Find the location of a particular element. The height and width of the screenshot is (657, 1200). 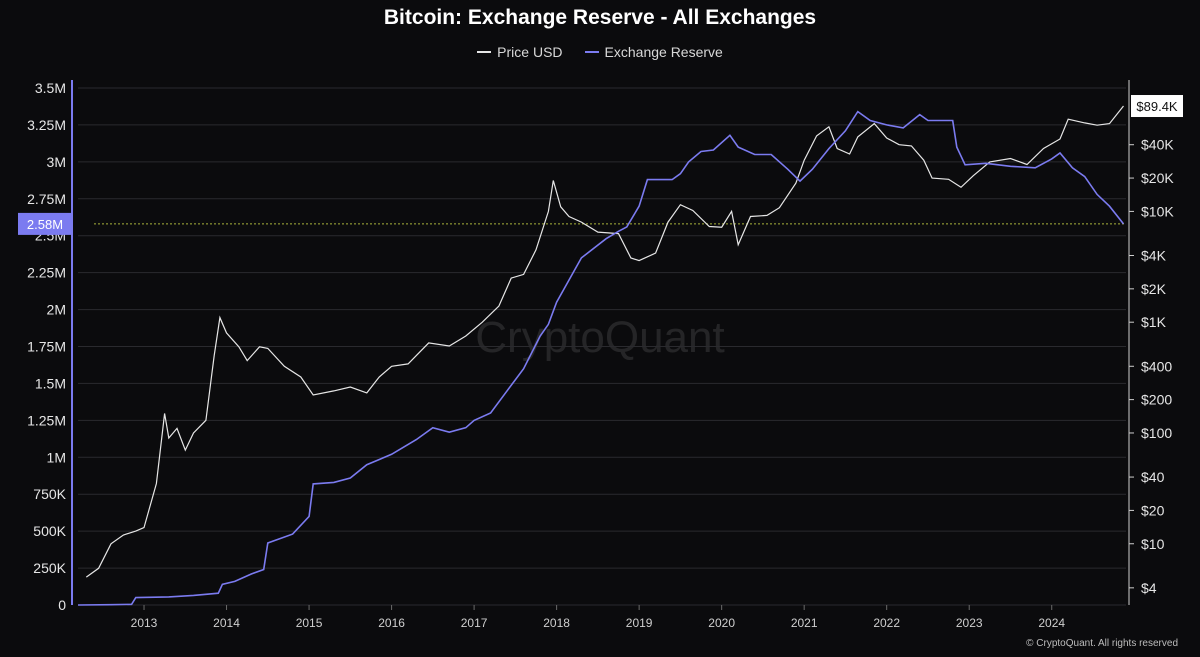

left-tick-label: 3.25M is located at coordinates (46, 125).